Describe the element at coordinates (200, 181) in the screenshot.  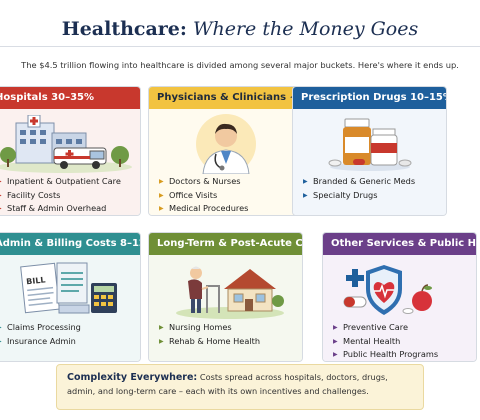
I see `list-item: ▶ Doctors & Nurses` at that location.